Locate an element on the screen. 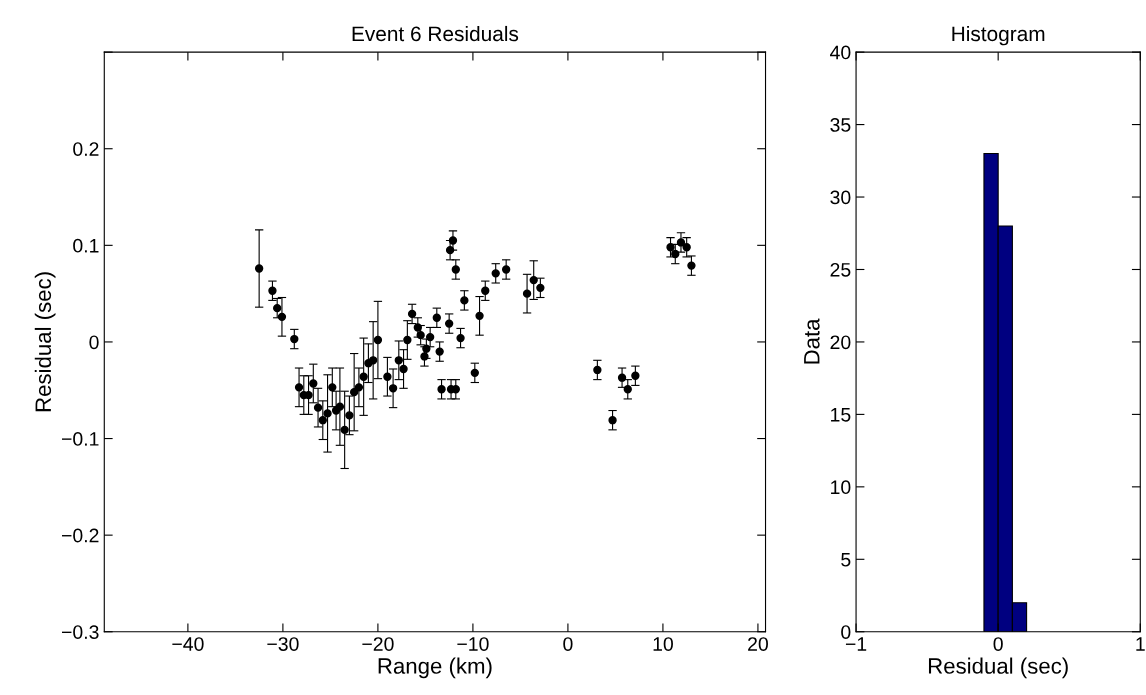 This screenshot has width=1146, height=695. y-tick-label: 40 is located at coordinates (840, 52).